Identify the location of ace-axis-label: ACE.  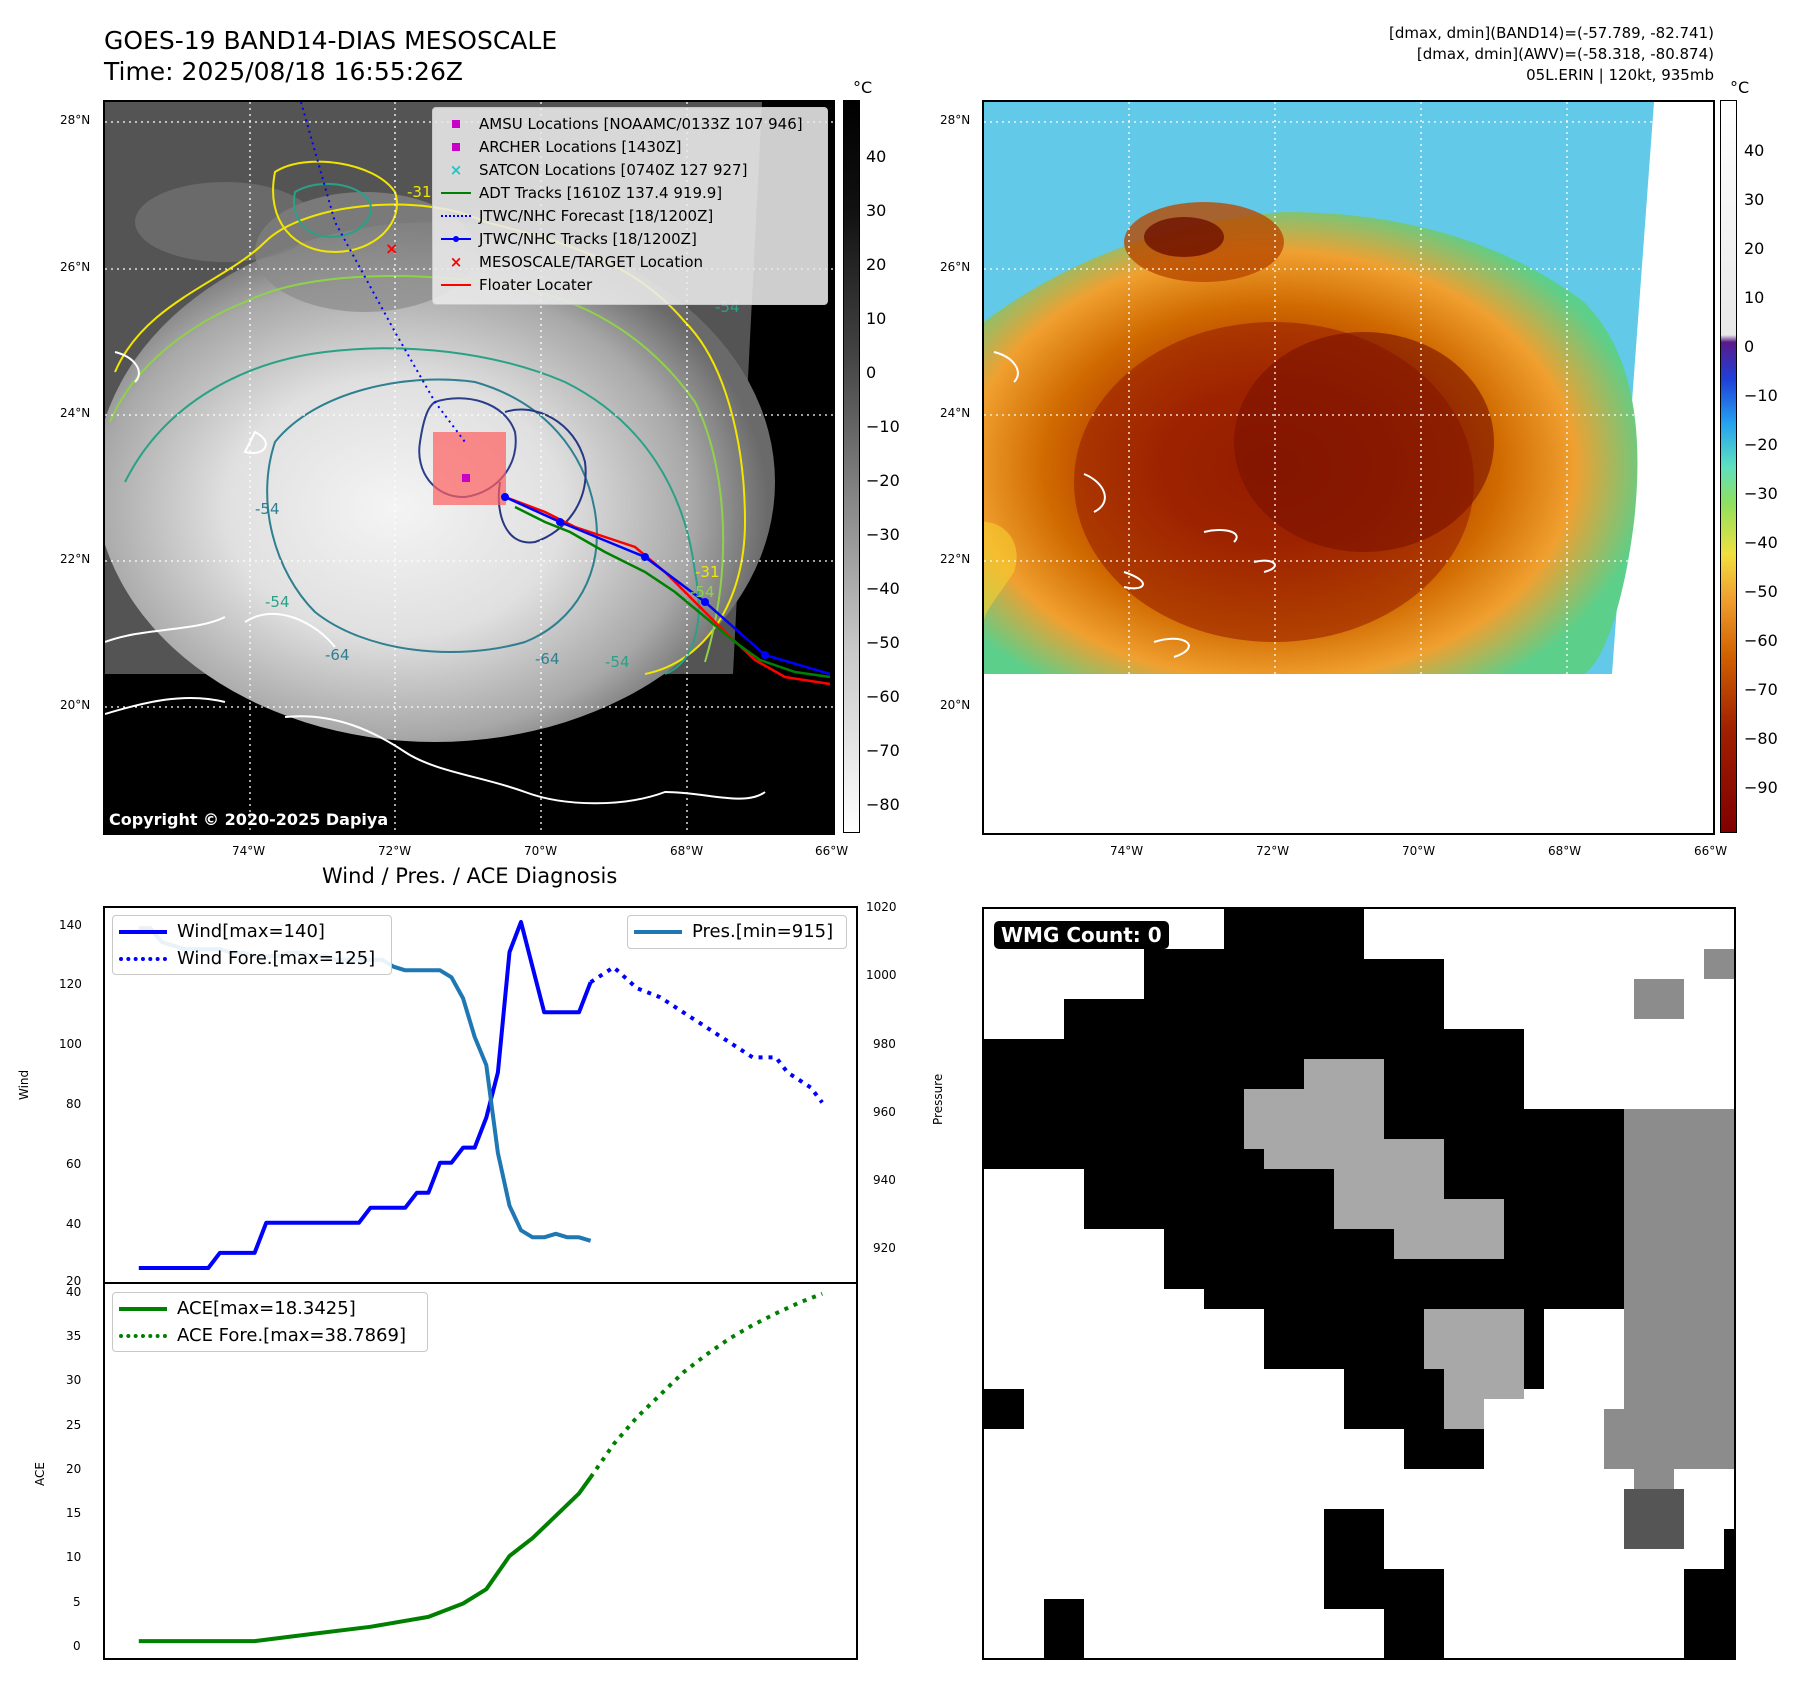
(40, 1474).